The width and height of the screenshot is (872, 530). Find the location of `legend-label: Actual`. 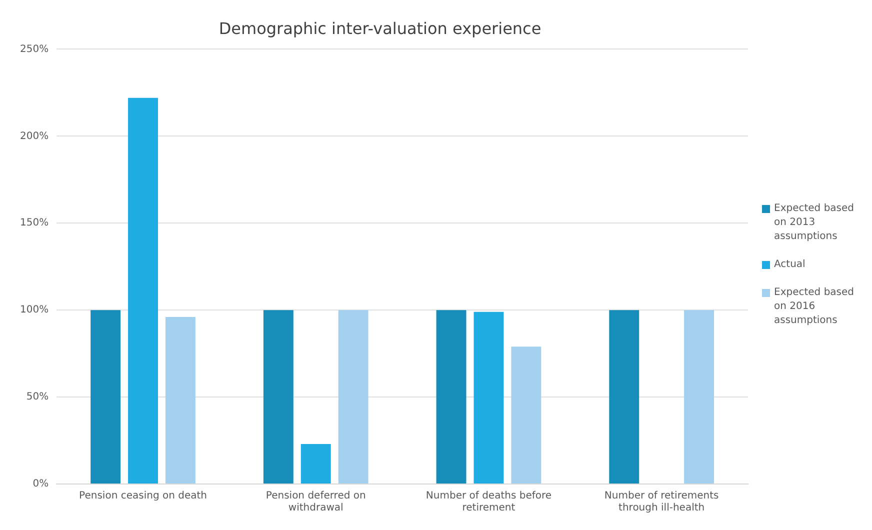

legend-label: Actual is located at coordinates (790, 265).